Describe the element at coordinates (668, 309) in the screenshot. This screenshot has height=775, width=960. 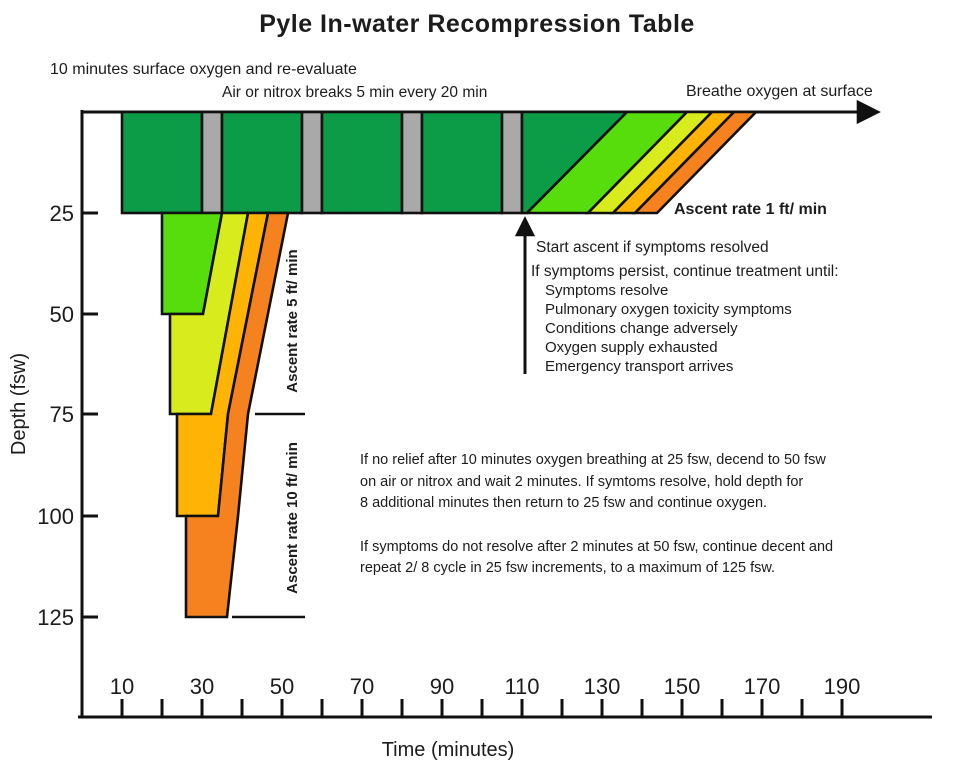
I see `persist-item: Pulmonary oxygen toxicity symptoms` at that location.